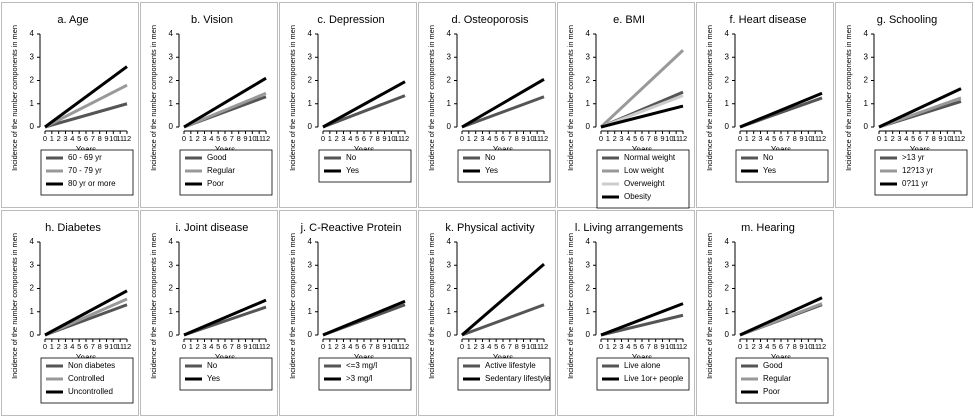 This screenshot has height=419, width=975. Describe the element at coordinates (654, 378) in the screenshot. I see `legend-label: Live 1or+ people` at that location.